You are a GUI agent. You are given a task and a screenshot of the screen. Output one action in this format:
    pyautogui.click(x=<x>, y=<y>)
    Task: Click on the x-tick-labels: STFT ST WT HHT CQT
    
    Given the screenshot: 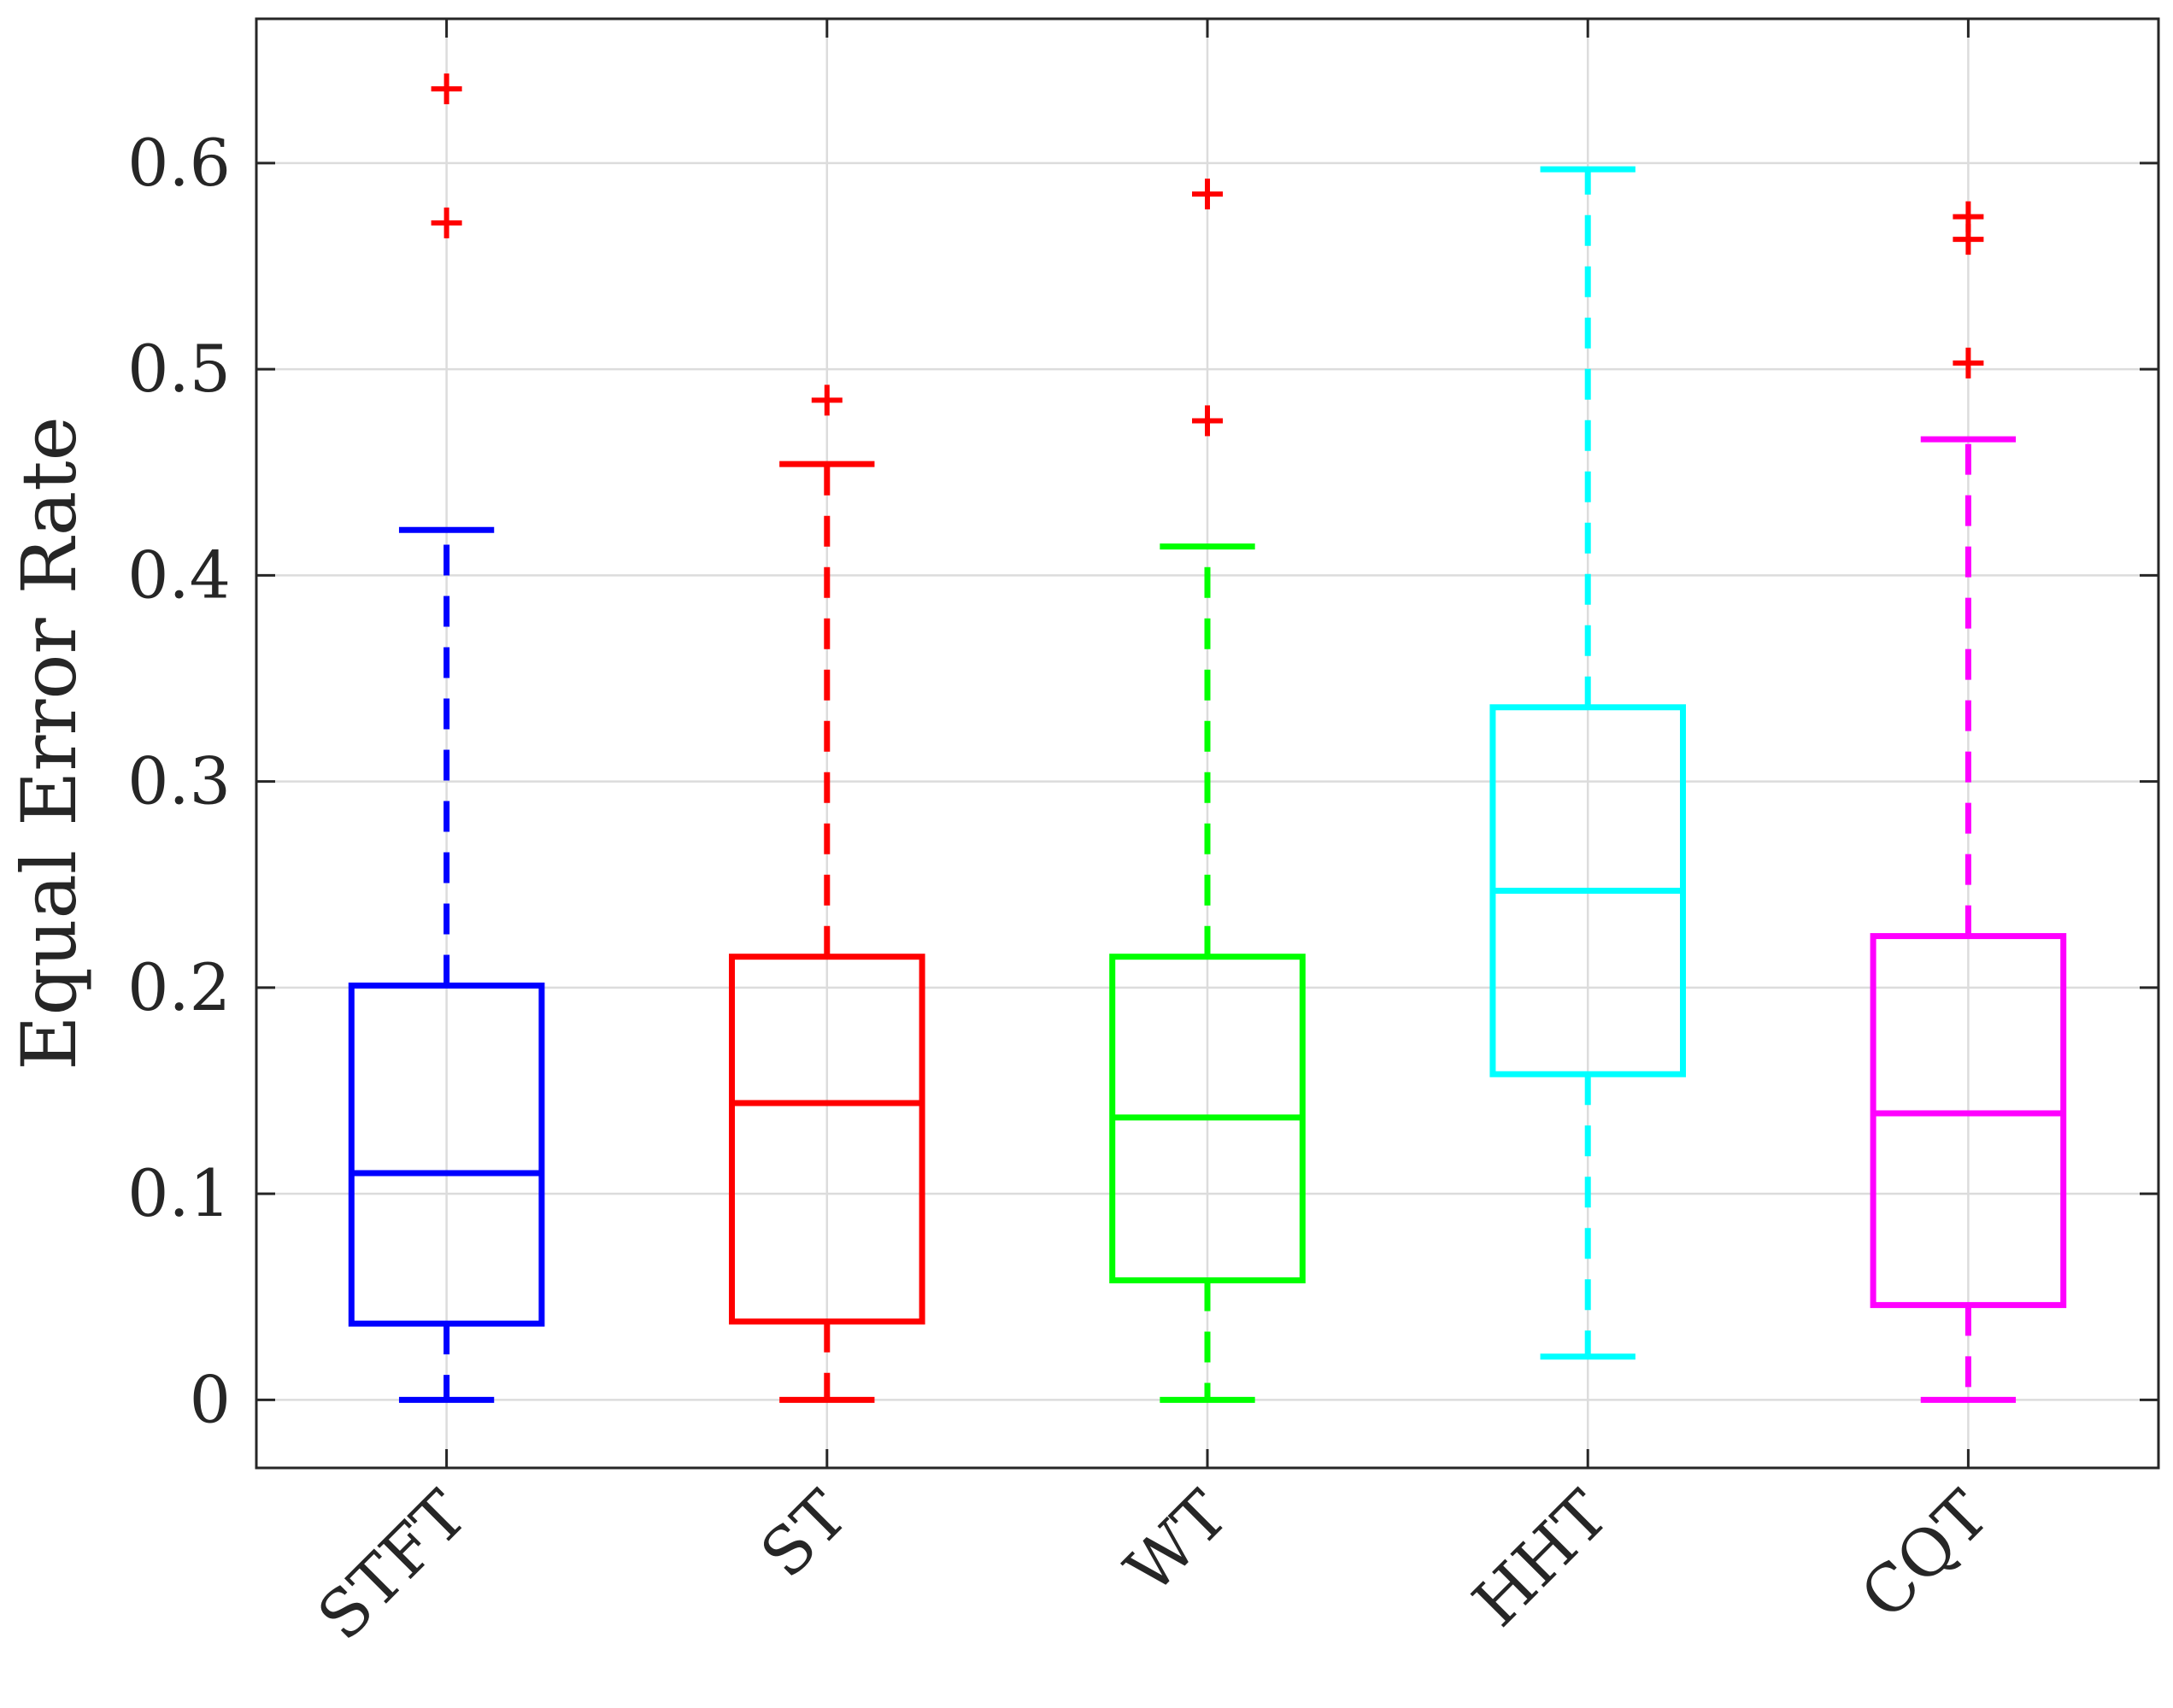 What is the action you would take?
    pyautogui.click(x=1153, y=1565)
    